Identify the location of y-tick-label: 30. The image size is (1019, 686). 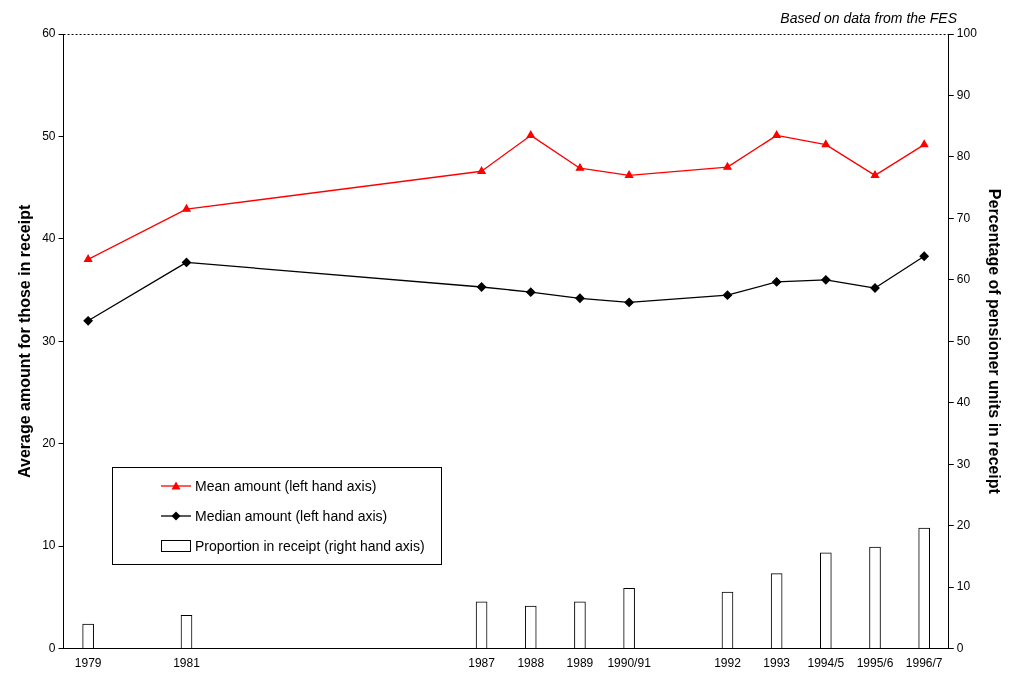
(49, 340).